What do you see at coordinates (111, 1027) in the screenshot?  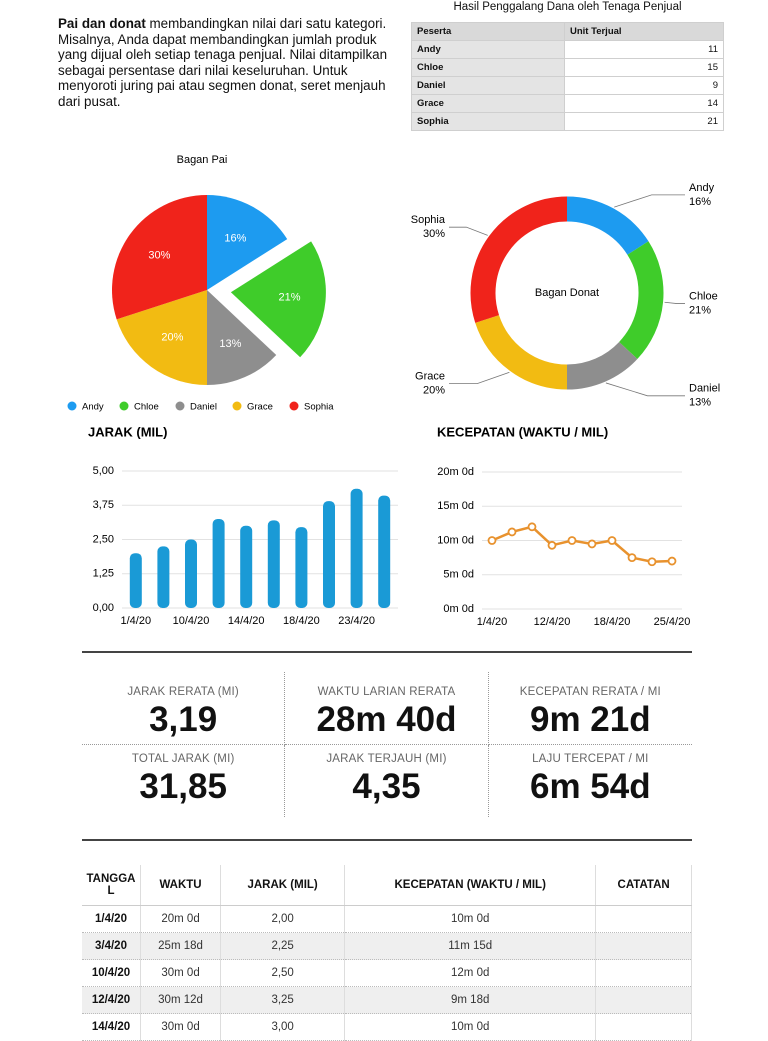 I see `cell: 14/4/20` at bounding box center [111, 1027].